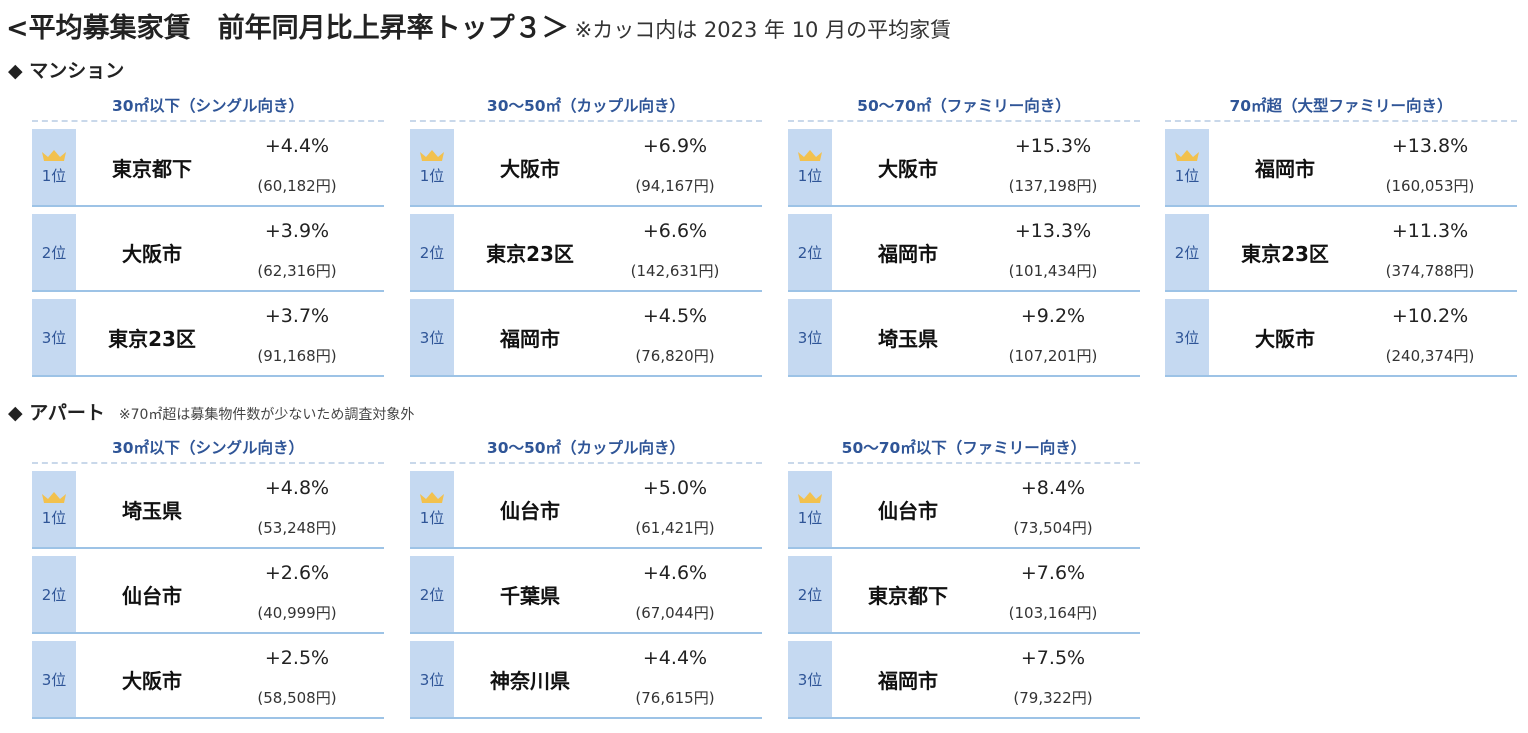  What do you see at coordinates (1430, 146) in the screenshot?
I see `increase-rate: +13.8%` at bounding box center [1430, 146].